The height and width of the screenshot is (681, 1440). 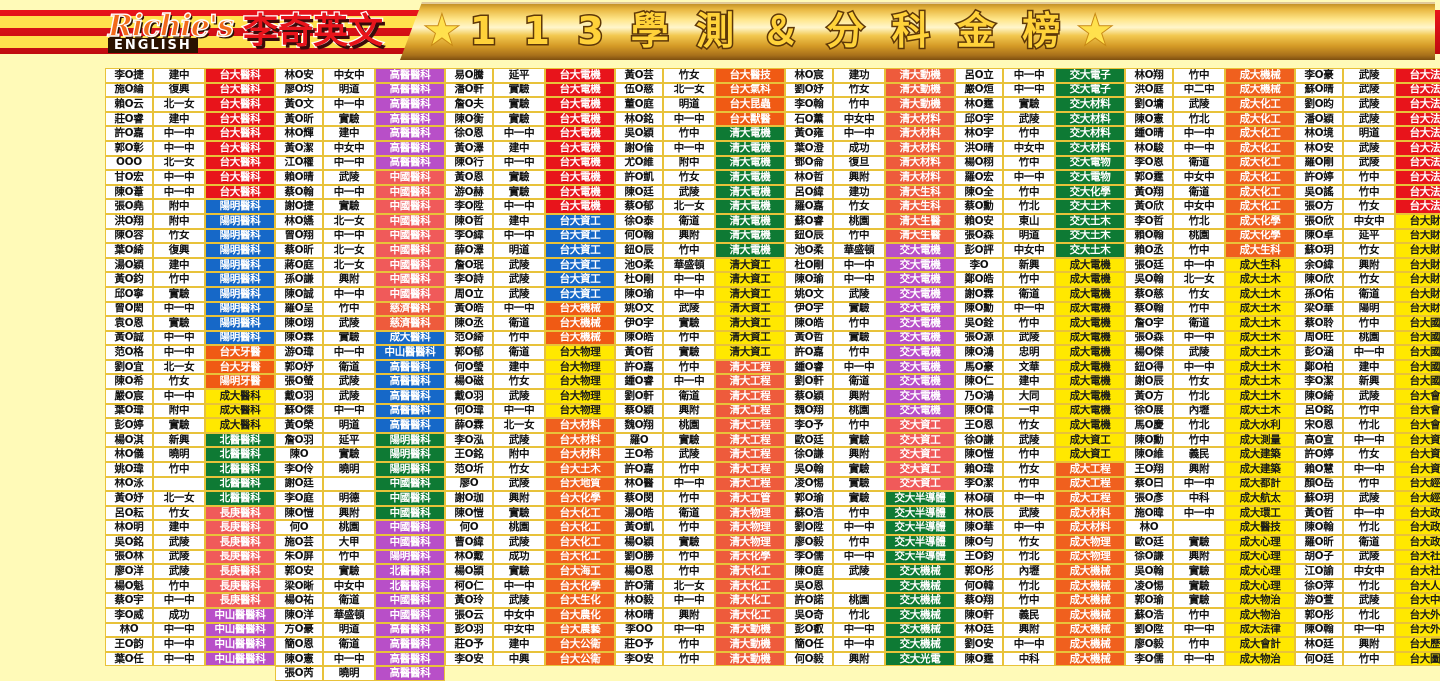 What do you see at coordinates (1090, 250) in the screenshot?
I see `admitted-department: 交大土木` at bounding box center [1090, 250].